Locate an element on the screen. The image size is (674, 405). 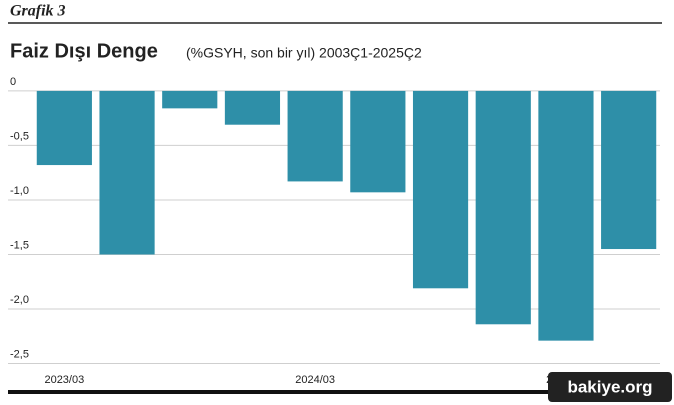
watermark-box is located at coordinates (610, 387).